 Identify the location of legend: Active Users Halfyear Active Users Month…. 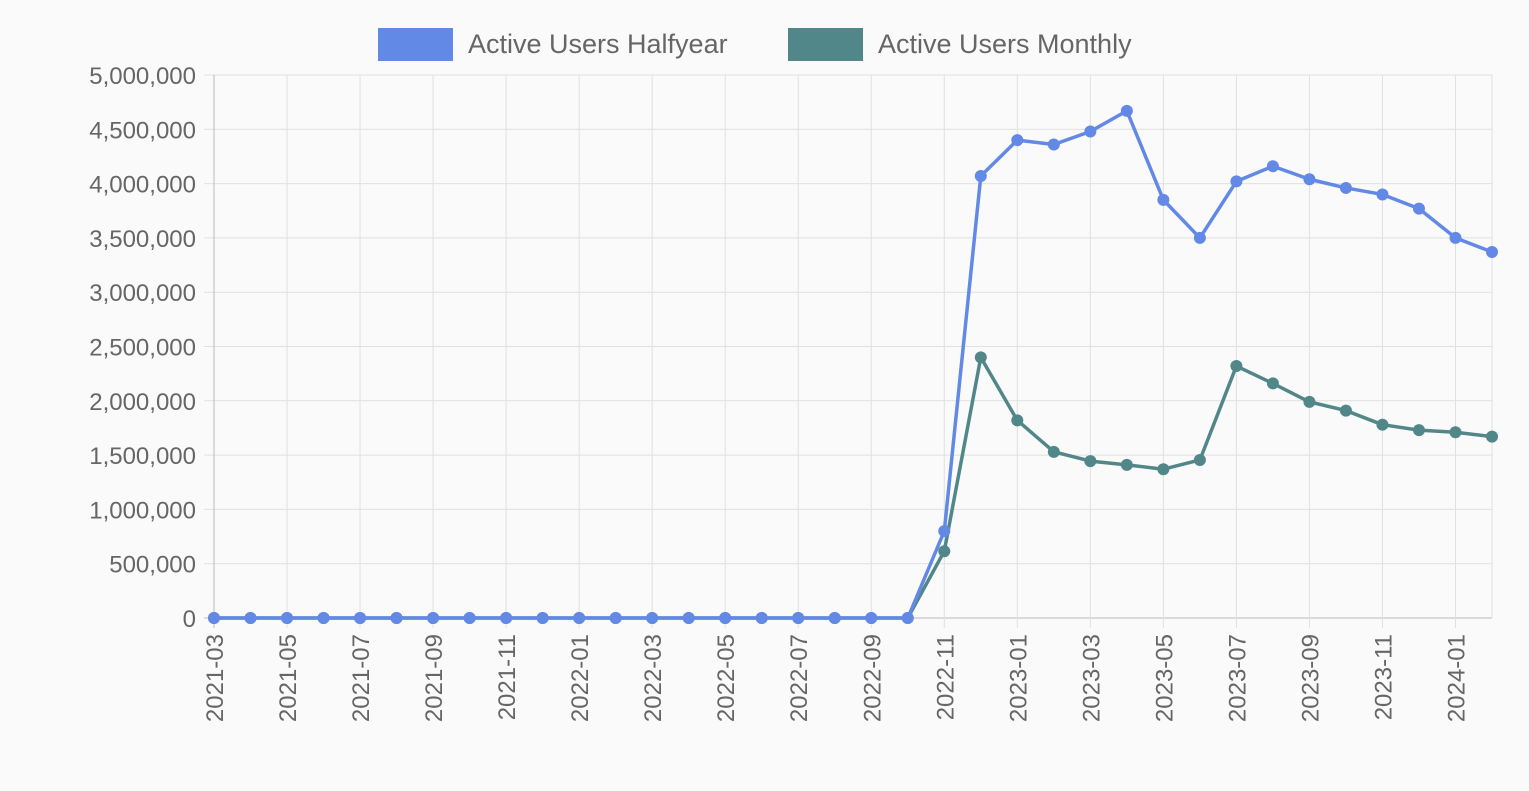
(755, 44).